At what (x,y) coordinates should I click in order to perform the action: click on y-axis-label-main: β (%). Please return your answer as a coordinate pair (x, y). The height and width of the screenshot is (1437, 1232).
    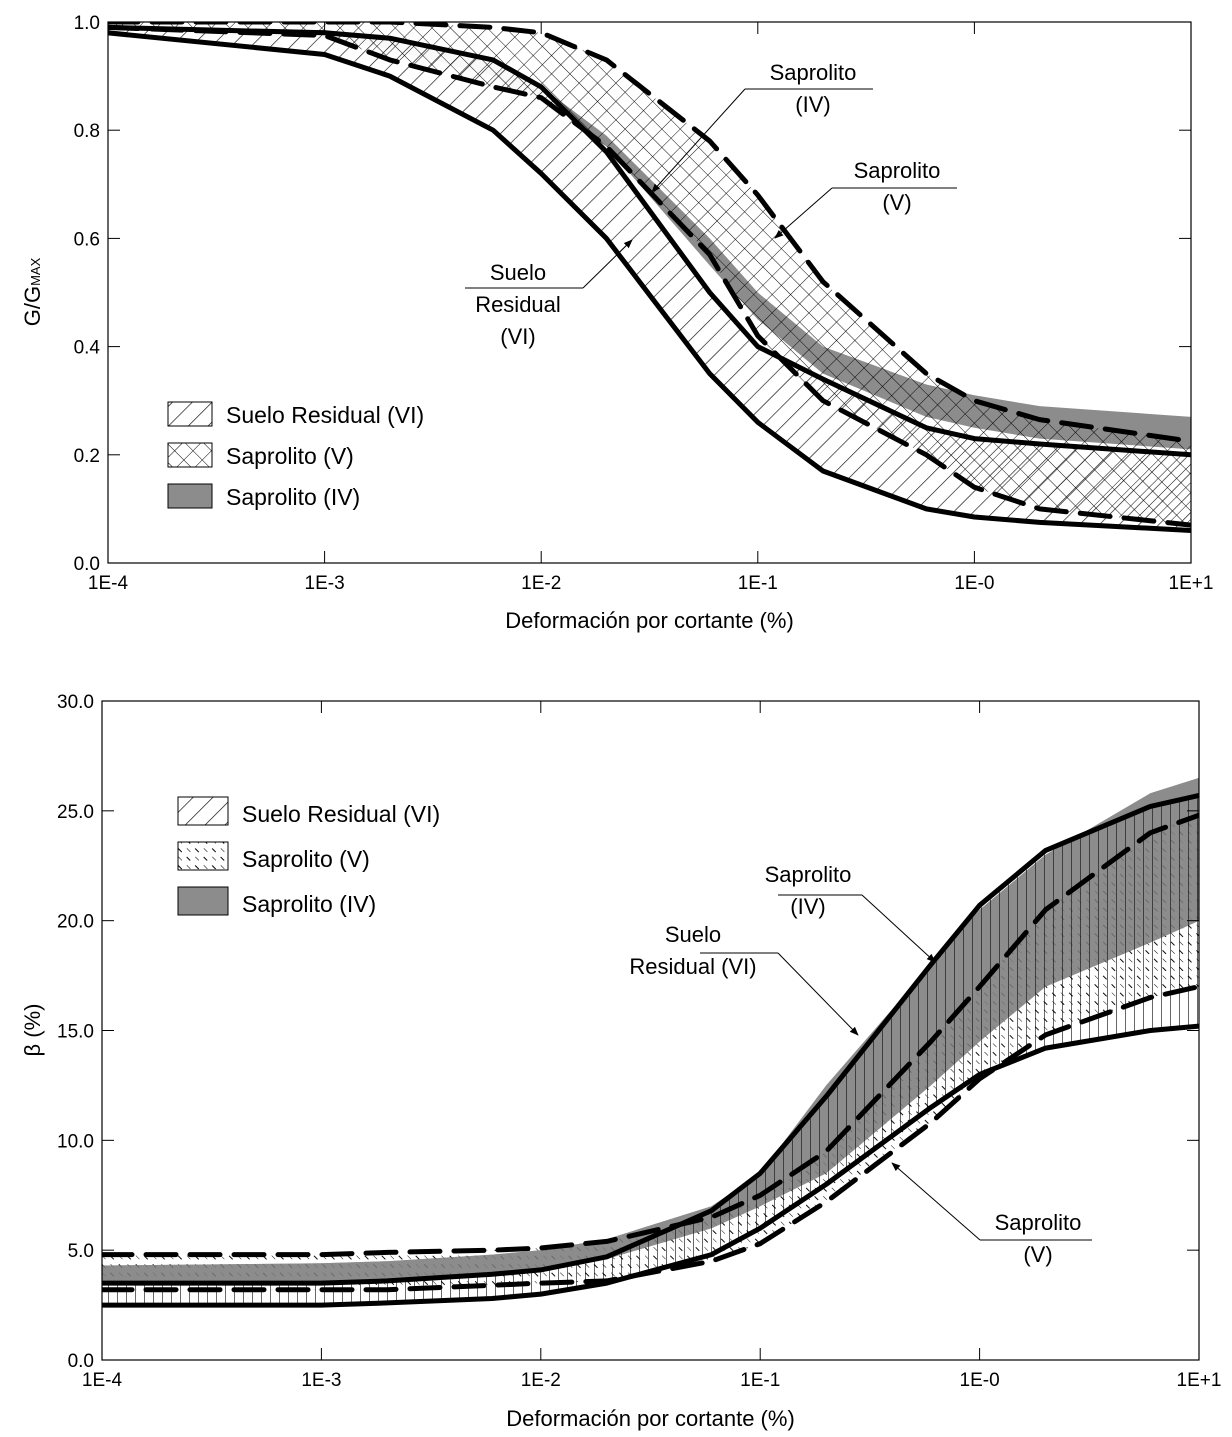
    Looking at the image, I should click on (32, 1030).